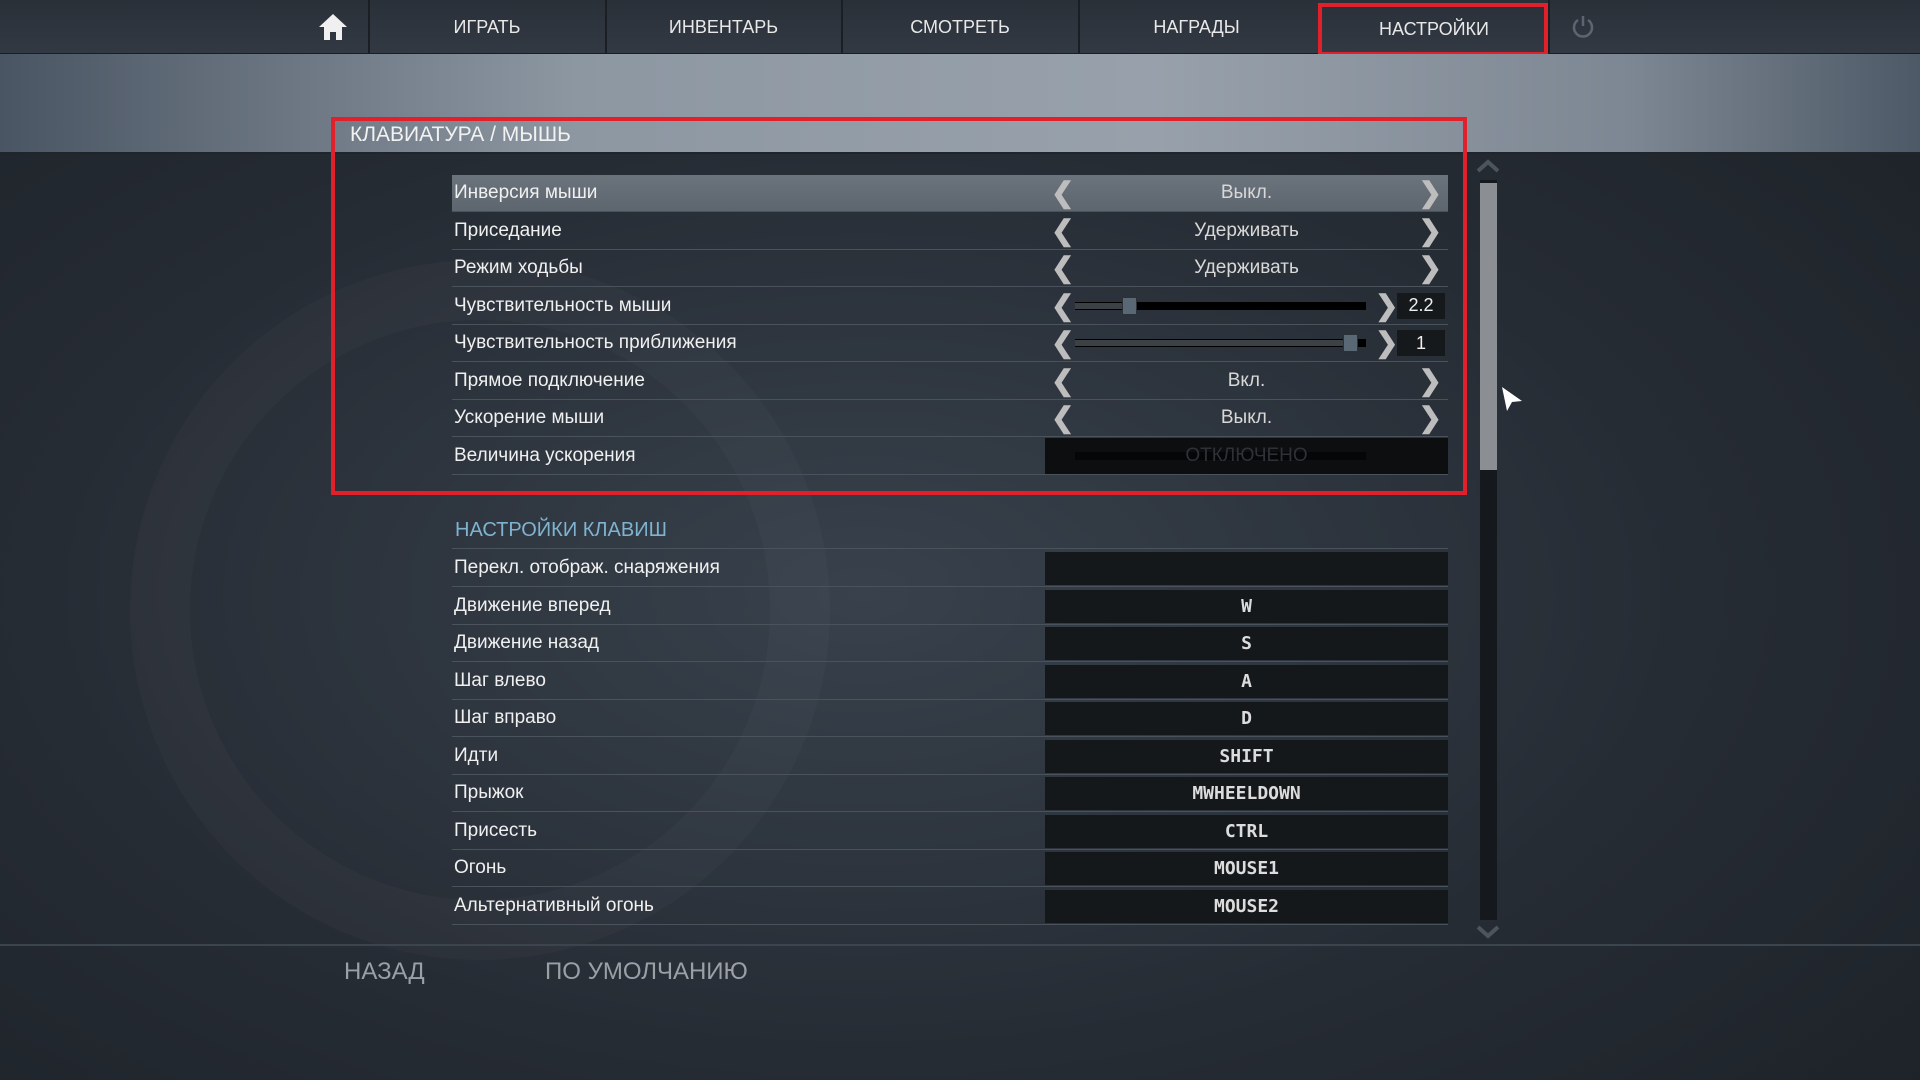 This screenshot has width=1920, height=1080. Describe the element at coordinates (529, 417) in the screenshot. I see `setting-label: Ускорение мыши` at that location.